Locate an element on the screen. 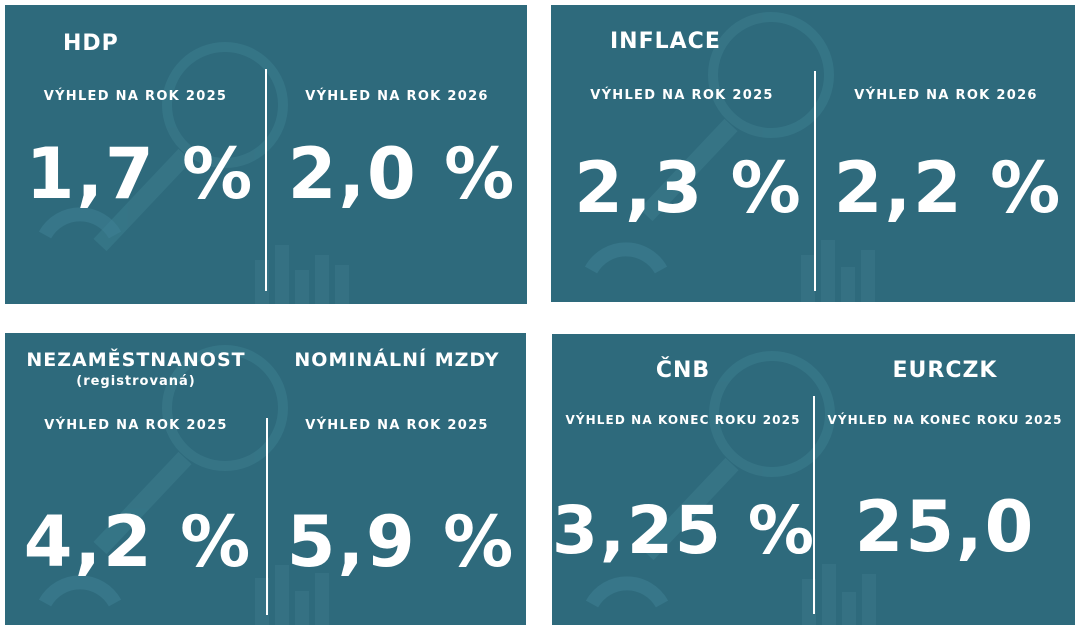 This screenshot has height=630, width=1080. rates-divider is located at coordinates (814, 505).